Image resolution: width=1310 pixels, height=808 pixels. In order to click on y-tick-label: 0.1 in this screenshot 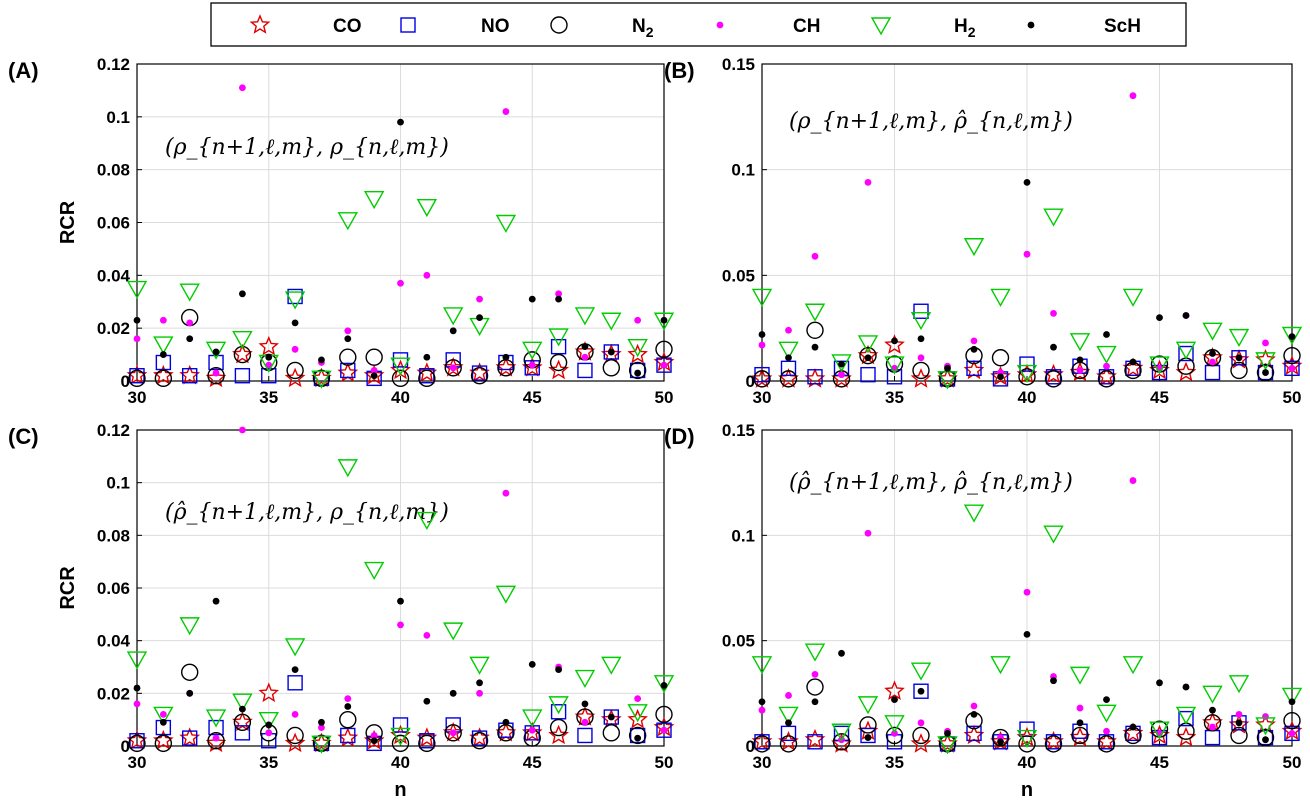, I will do `click(118, 117)`.